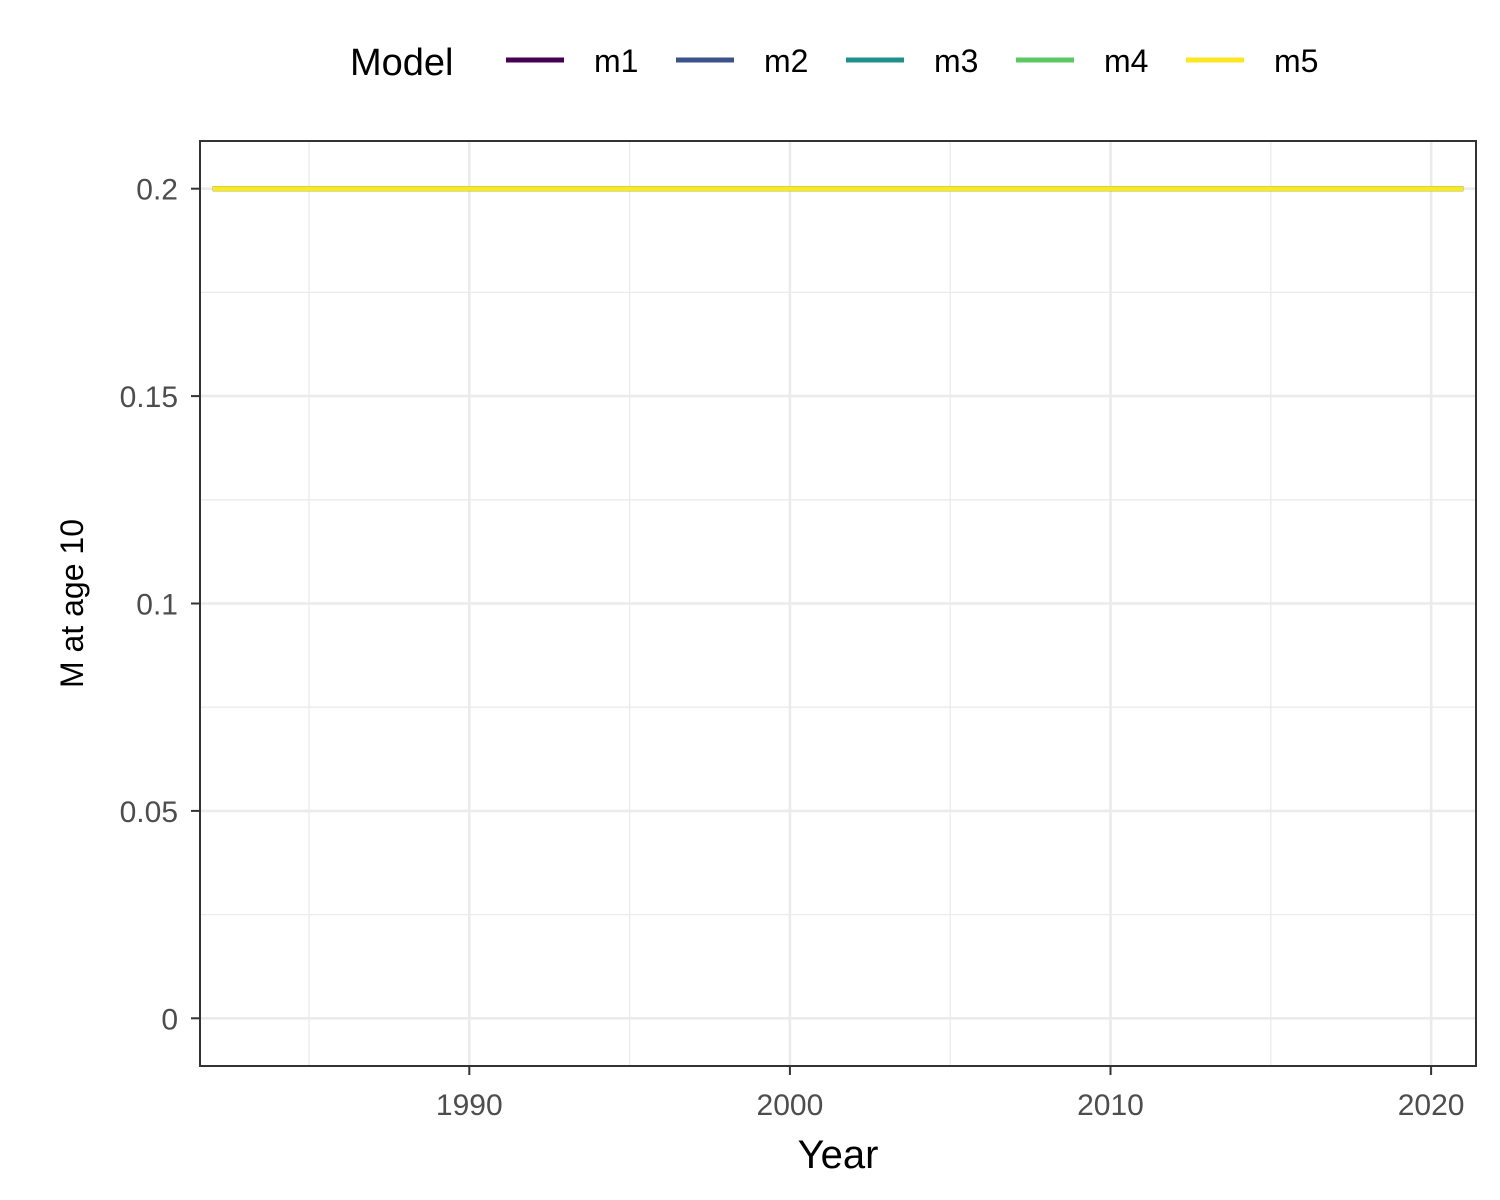 The width and height of the screenshot is (1500, 1200). Describe the element at coordinates (149, 397) in the screenshot. I see `y-tick-label: 0.15` at that location.